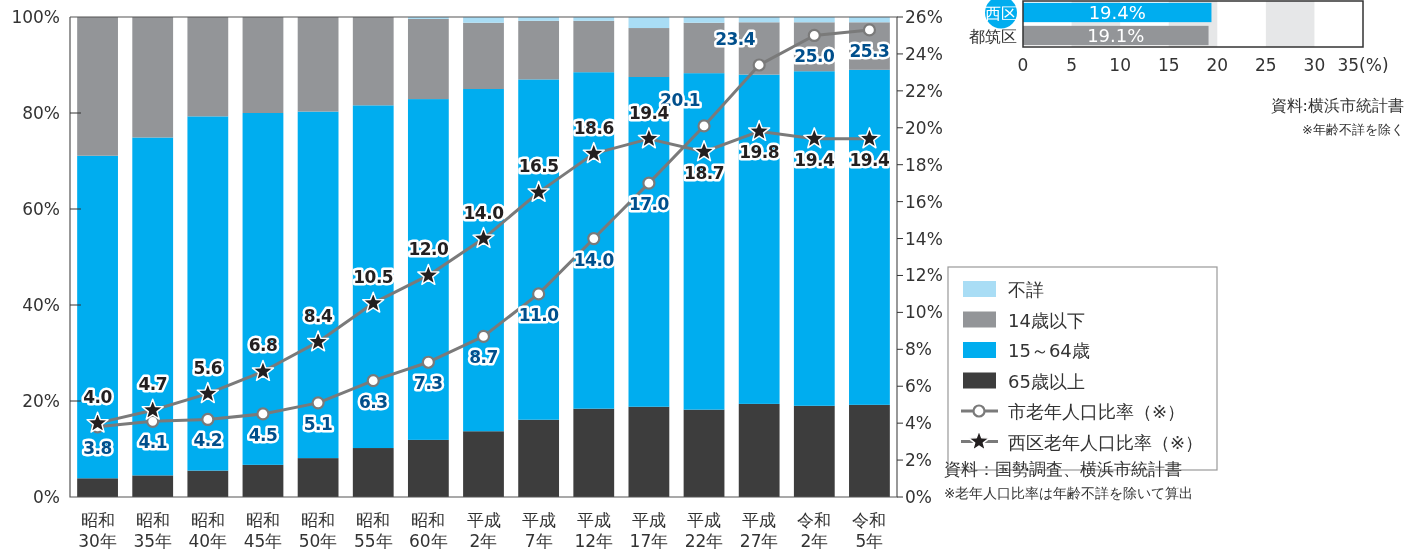 The height and width of the screenshot is (554, 1420). Describe the element at coordinates (1001, 13) in the screenshot. I see `y-tick-label: 西区` at that location.